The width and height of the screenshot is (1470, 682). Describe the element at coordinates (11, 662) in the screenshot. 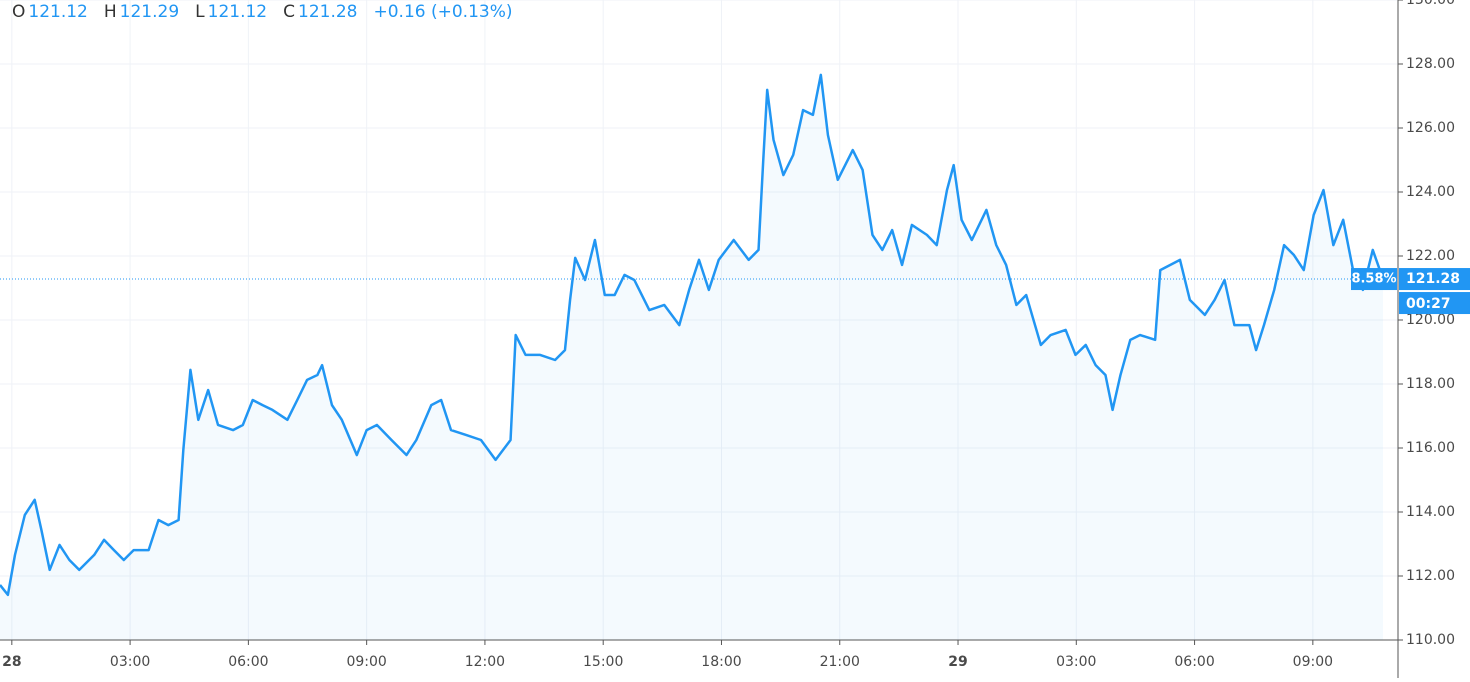

I see `x-tick-label: 28` at that location.